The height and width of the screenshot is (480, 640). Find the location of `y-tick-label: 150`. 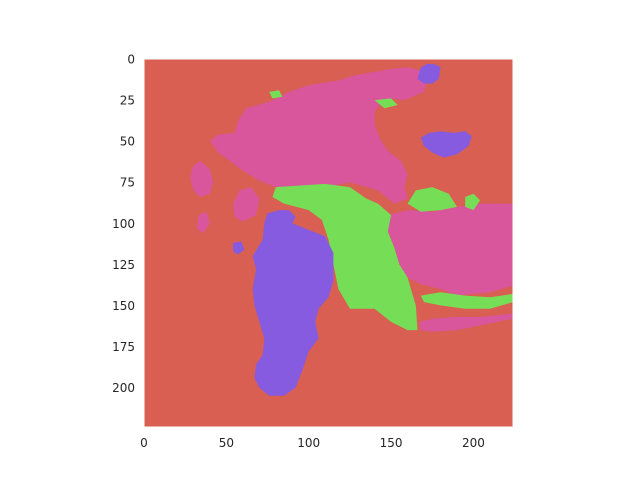

y-tick-label: 150 is located at coordinates (123, 306).